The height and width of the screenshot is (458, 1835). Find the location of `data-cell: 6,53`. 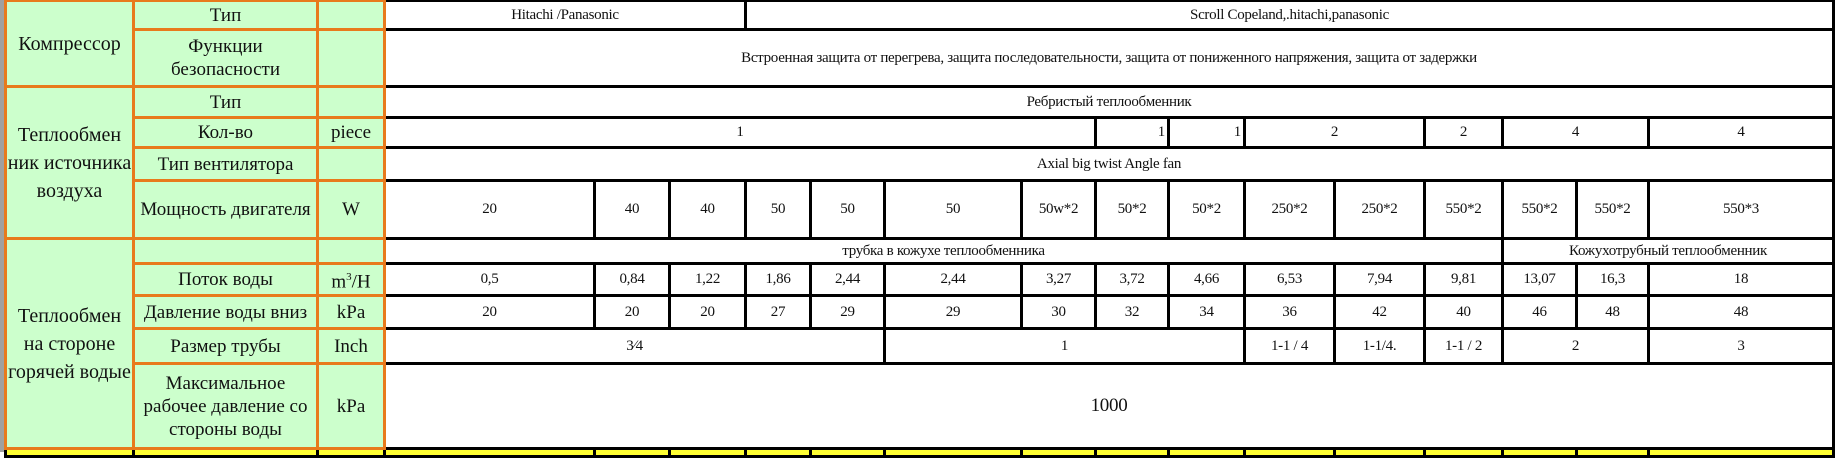

data-cell: 6,53 is located at coordinates (1289, 279).